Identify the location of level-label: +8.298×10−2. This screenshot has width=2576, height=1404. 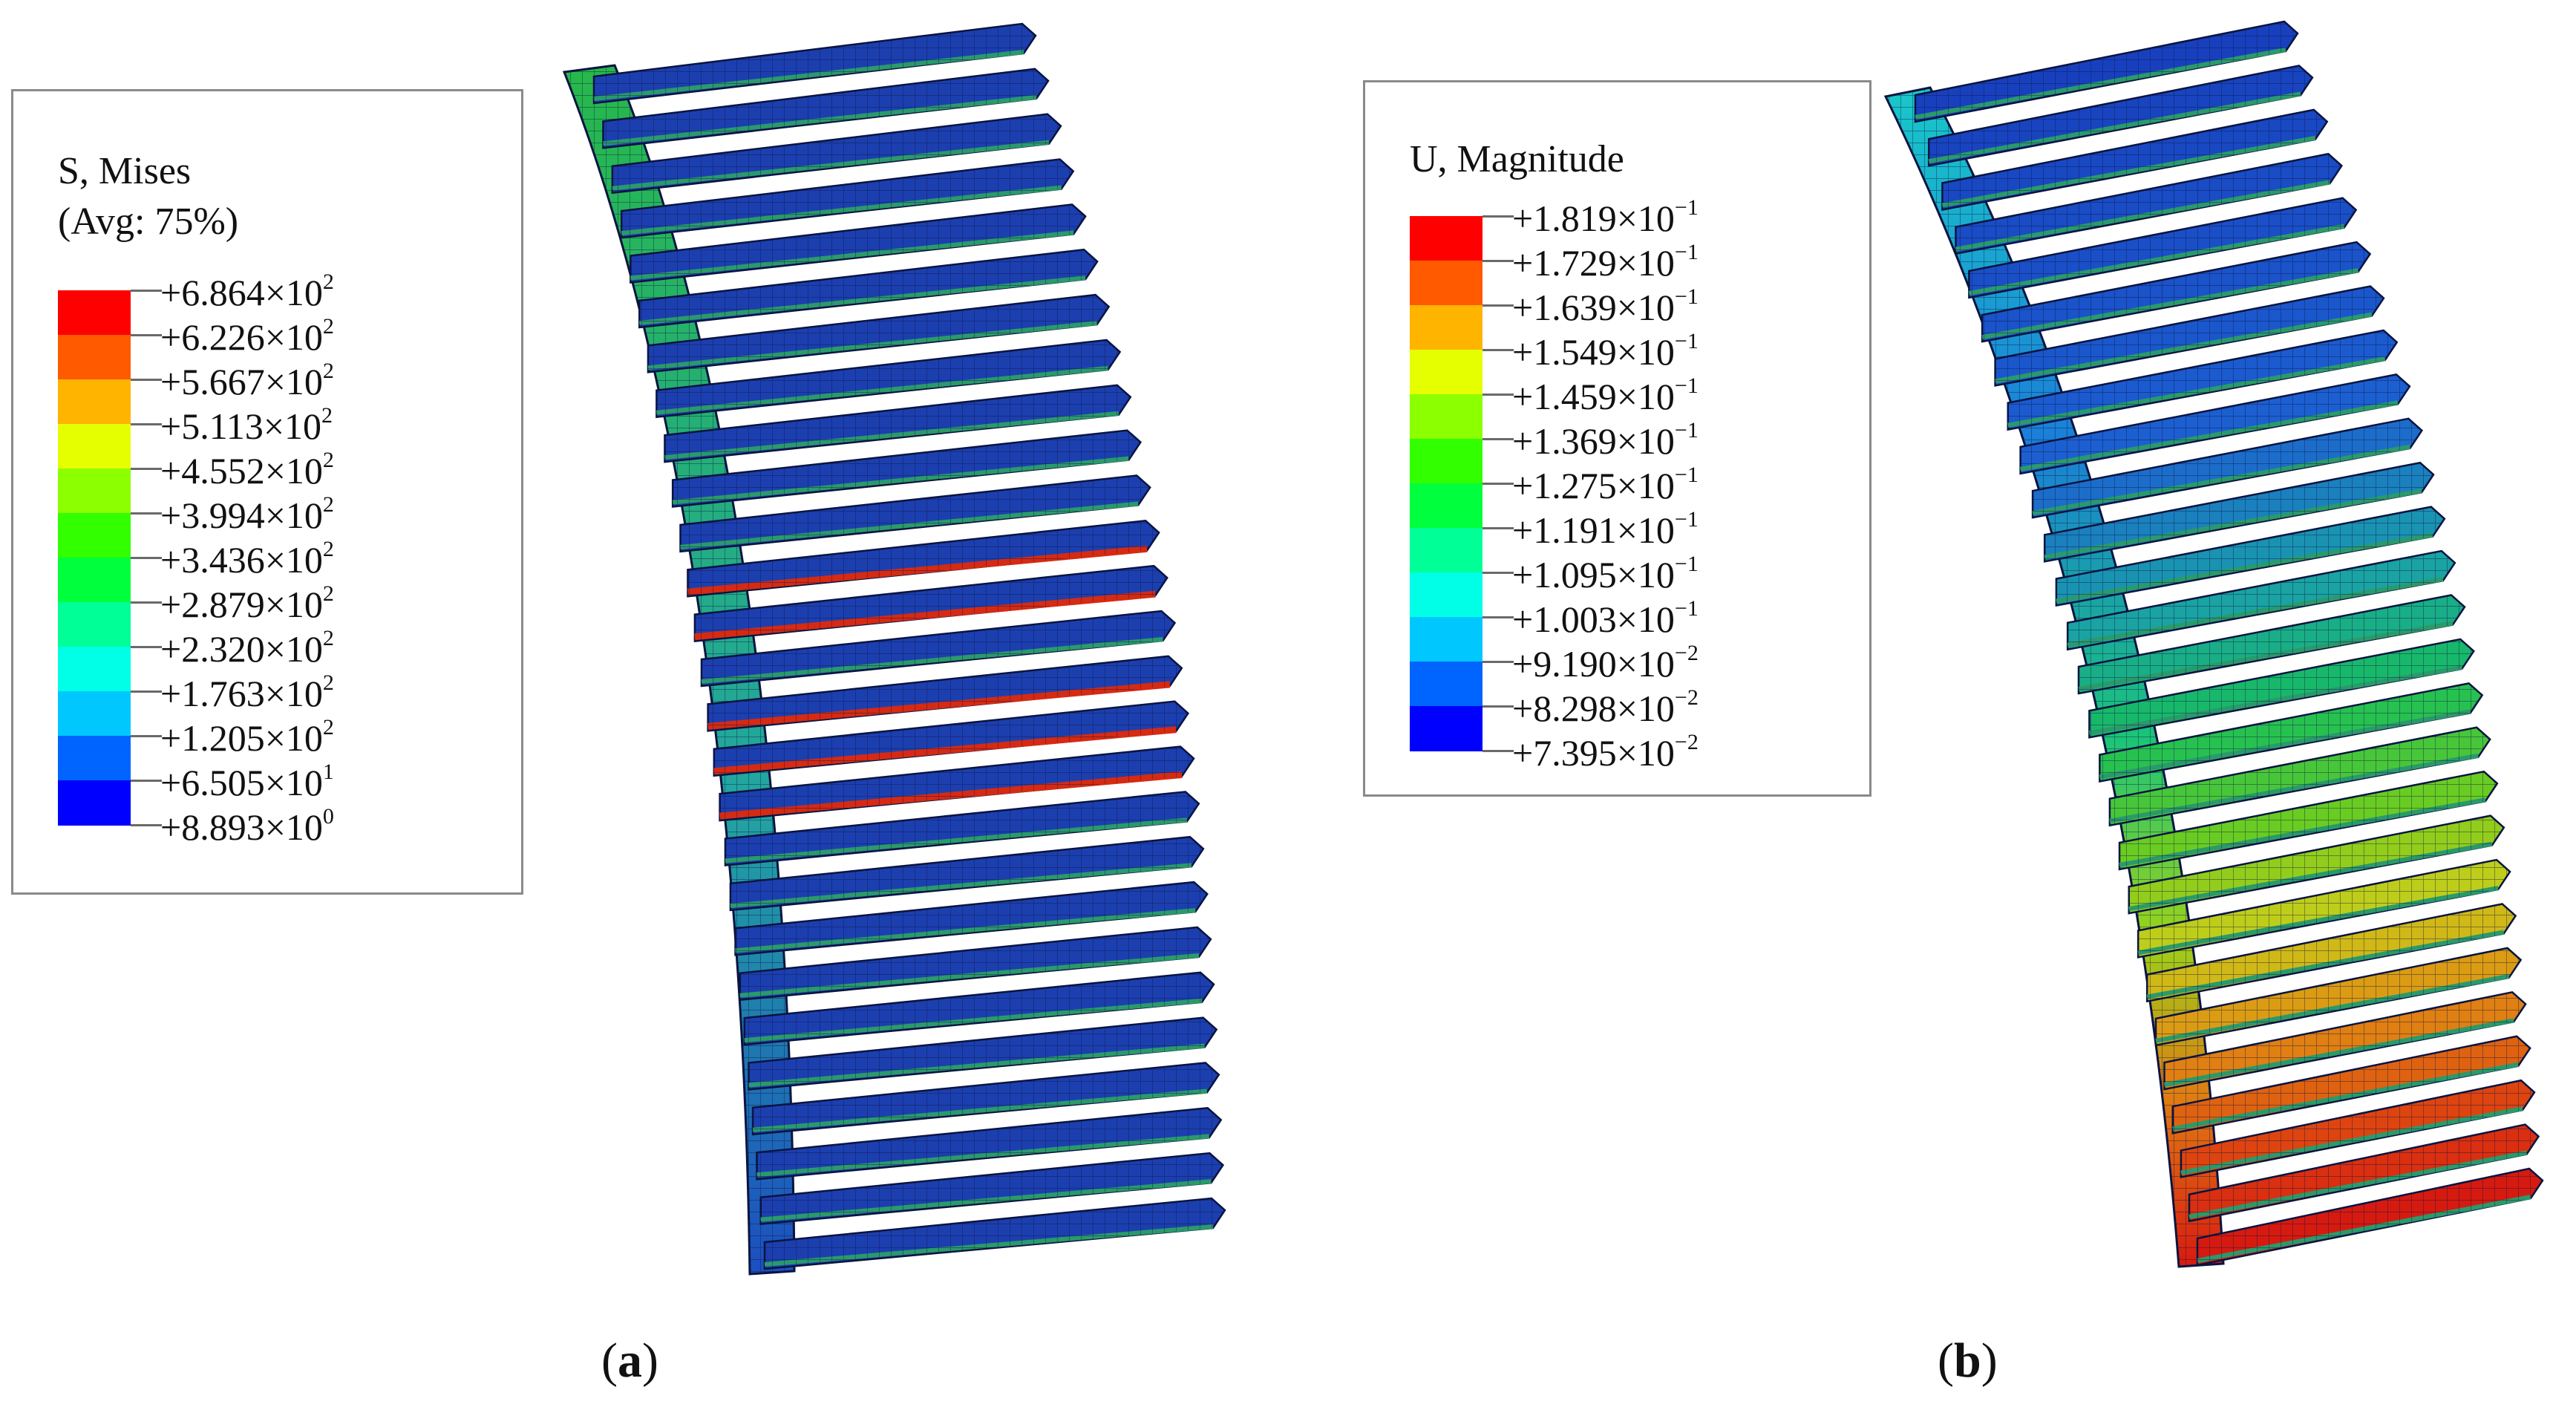
(1605, 707).